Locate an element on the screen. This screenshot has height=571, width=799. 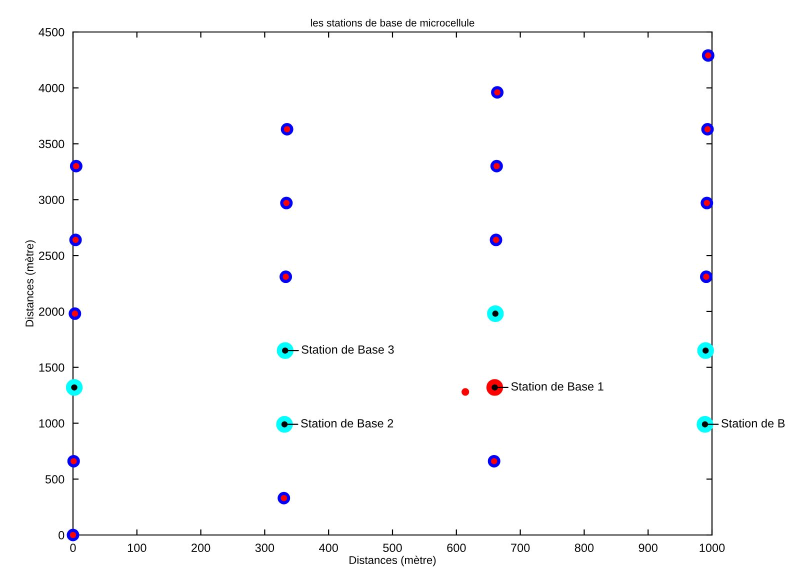
x-tick-label: 100 is located at coordinates (137, 548).